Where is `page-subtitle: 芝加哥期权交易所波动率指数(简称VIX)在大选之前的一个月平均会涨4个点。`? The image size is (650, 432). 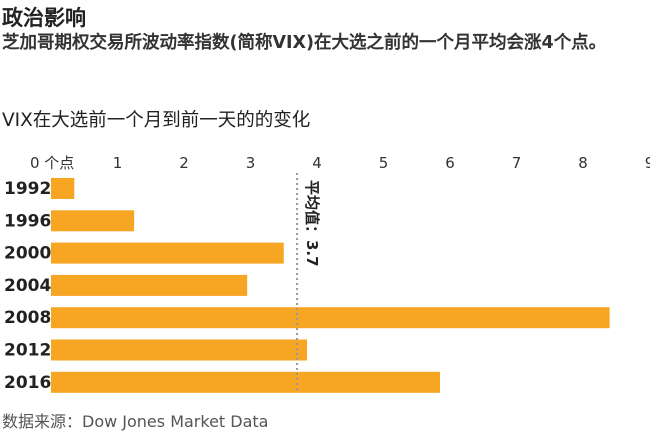 page-subtitle: 芝加哥期权交易所波动率指数(简称VIX)在大选之前的一个月平均会涨4个点。 is located at coordinates (304, 43).